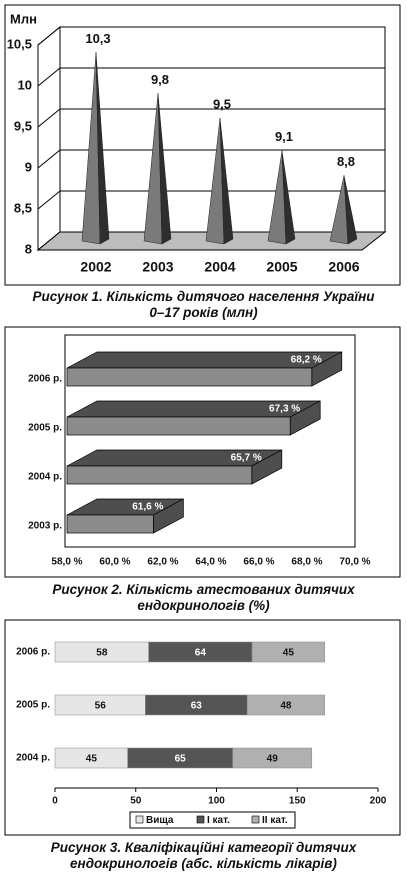 This screenshot has width=407, height=879. I want to click on value-label: 64, so click(201, 653).